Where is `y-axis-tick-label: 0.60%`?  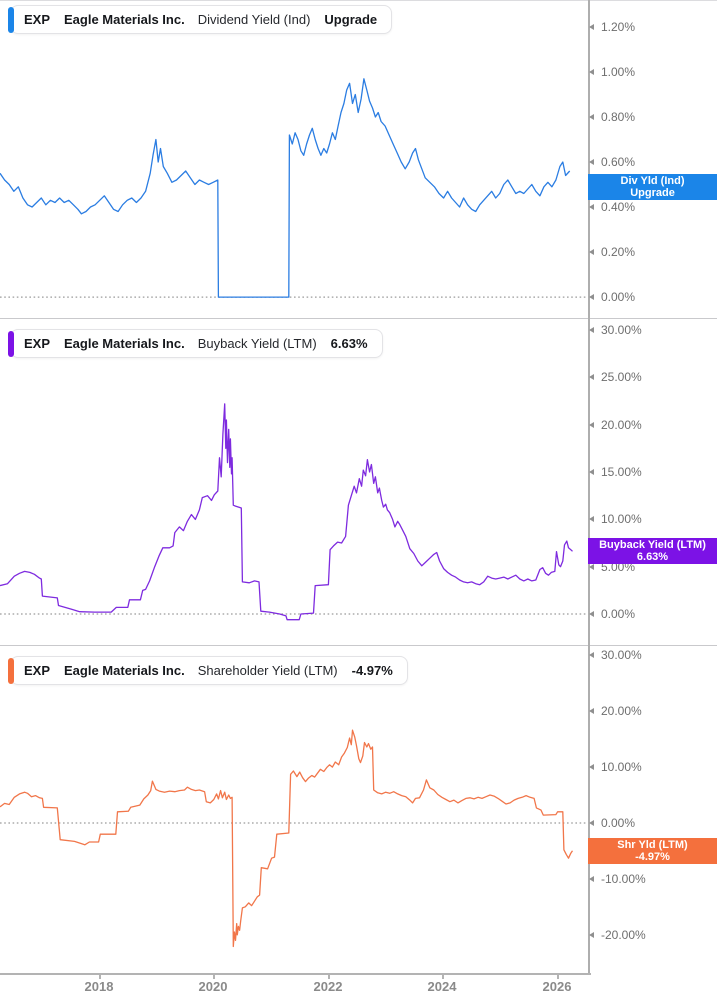
y-axis-tick-label: 0.60% is located at coordinates (618, 162).